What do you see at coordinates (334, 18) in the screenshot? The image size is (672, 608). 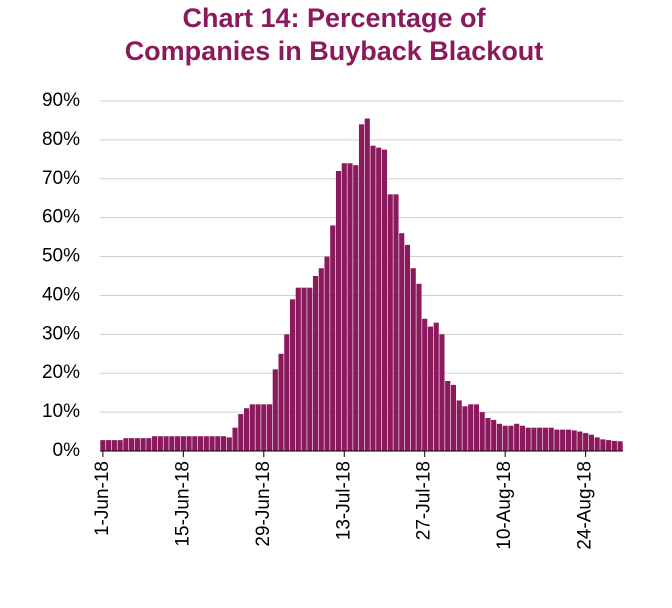 I see `chart-title: Chart 14: Percentage of` at bounding box center [334, 18].